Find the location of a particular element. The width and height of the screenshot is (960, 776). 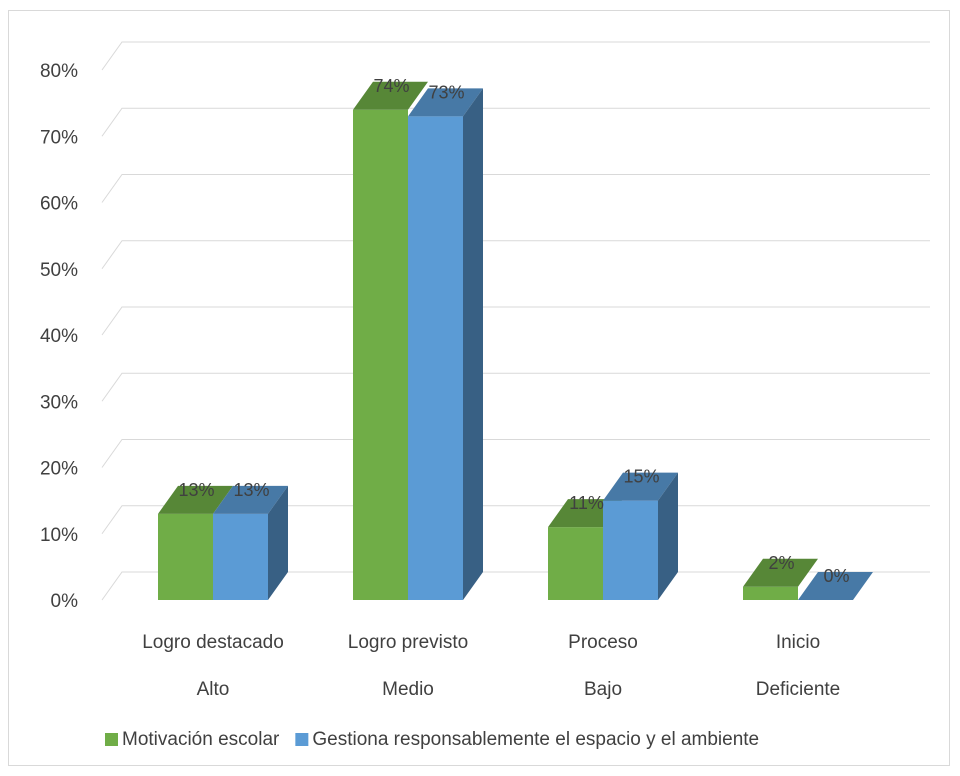

y-tick-label: 0% is located at coordinates (65, 601).